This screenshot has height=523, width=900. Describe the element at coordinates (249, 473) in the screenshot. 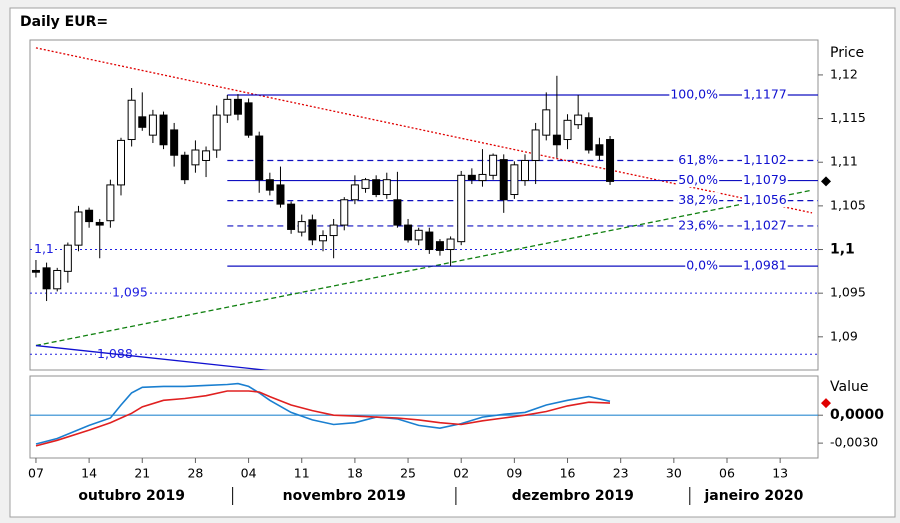

I see `x-tick-label: 04` at that location.